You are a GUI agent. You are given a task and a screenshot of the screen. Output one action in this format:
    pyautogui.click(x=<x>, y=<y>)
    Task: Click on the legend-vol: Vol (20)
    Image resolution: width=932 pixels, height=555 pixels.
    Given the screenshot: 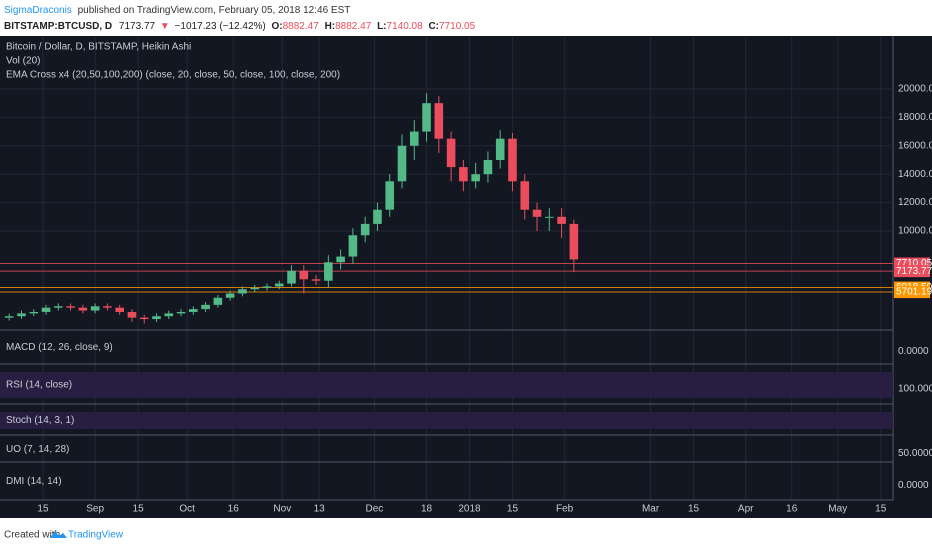 What is the action you would take?
    pyautogui.click(x=23, y=61)
    